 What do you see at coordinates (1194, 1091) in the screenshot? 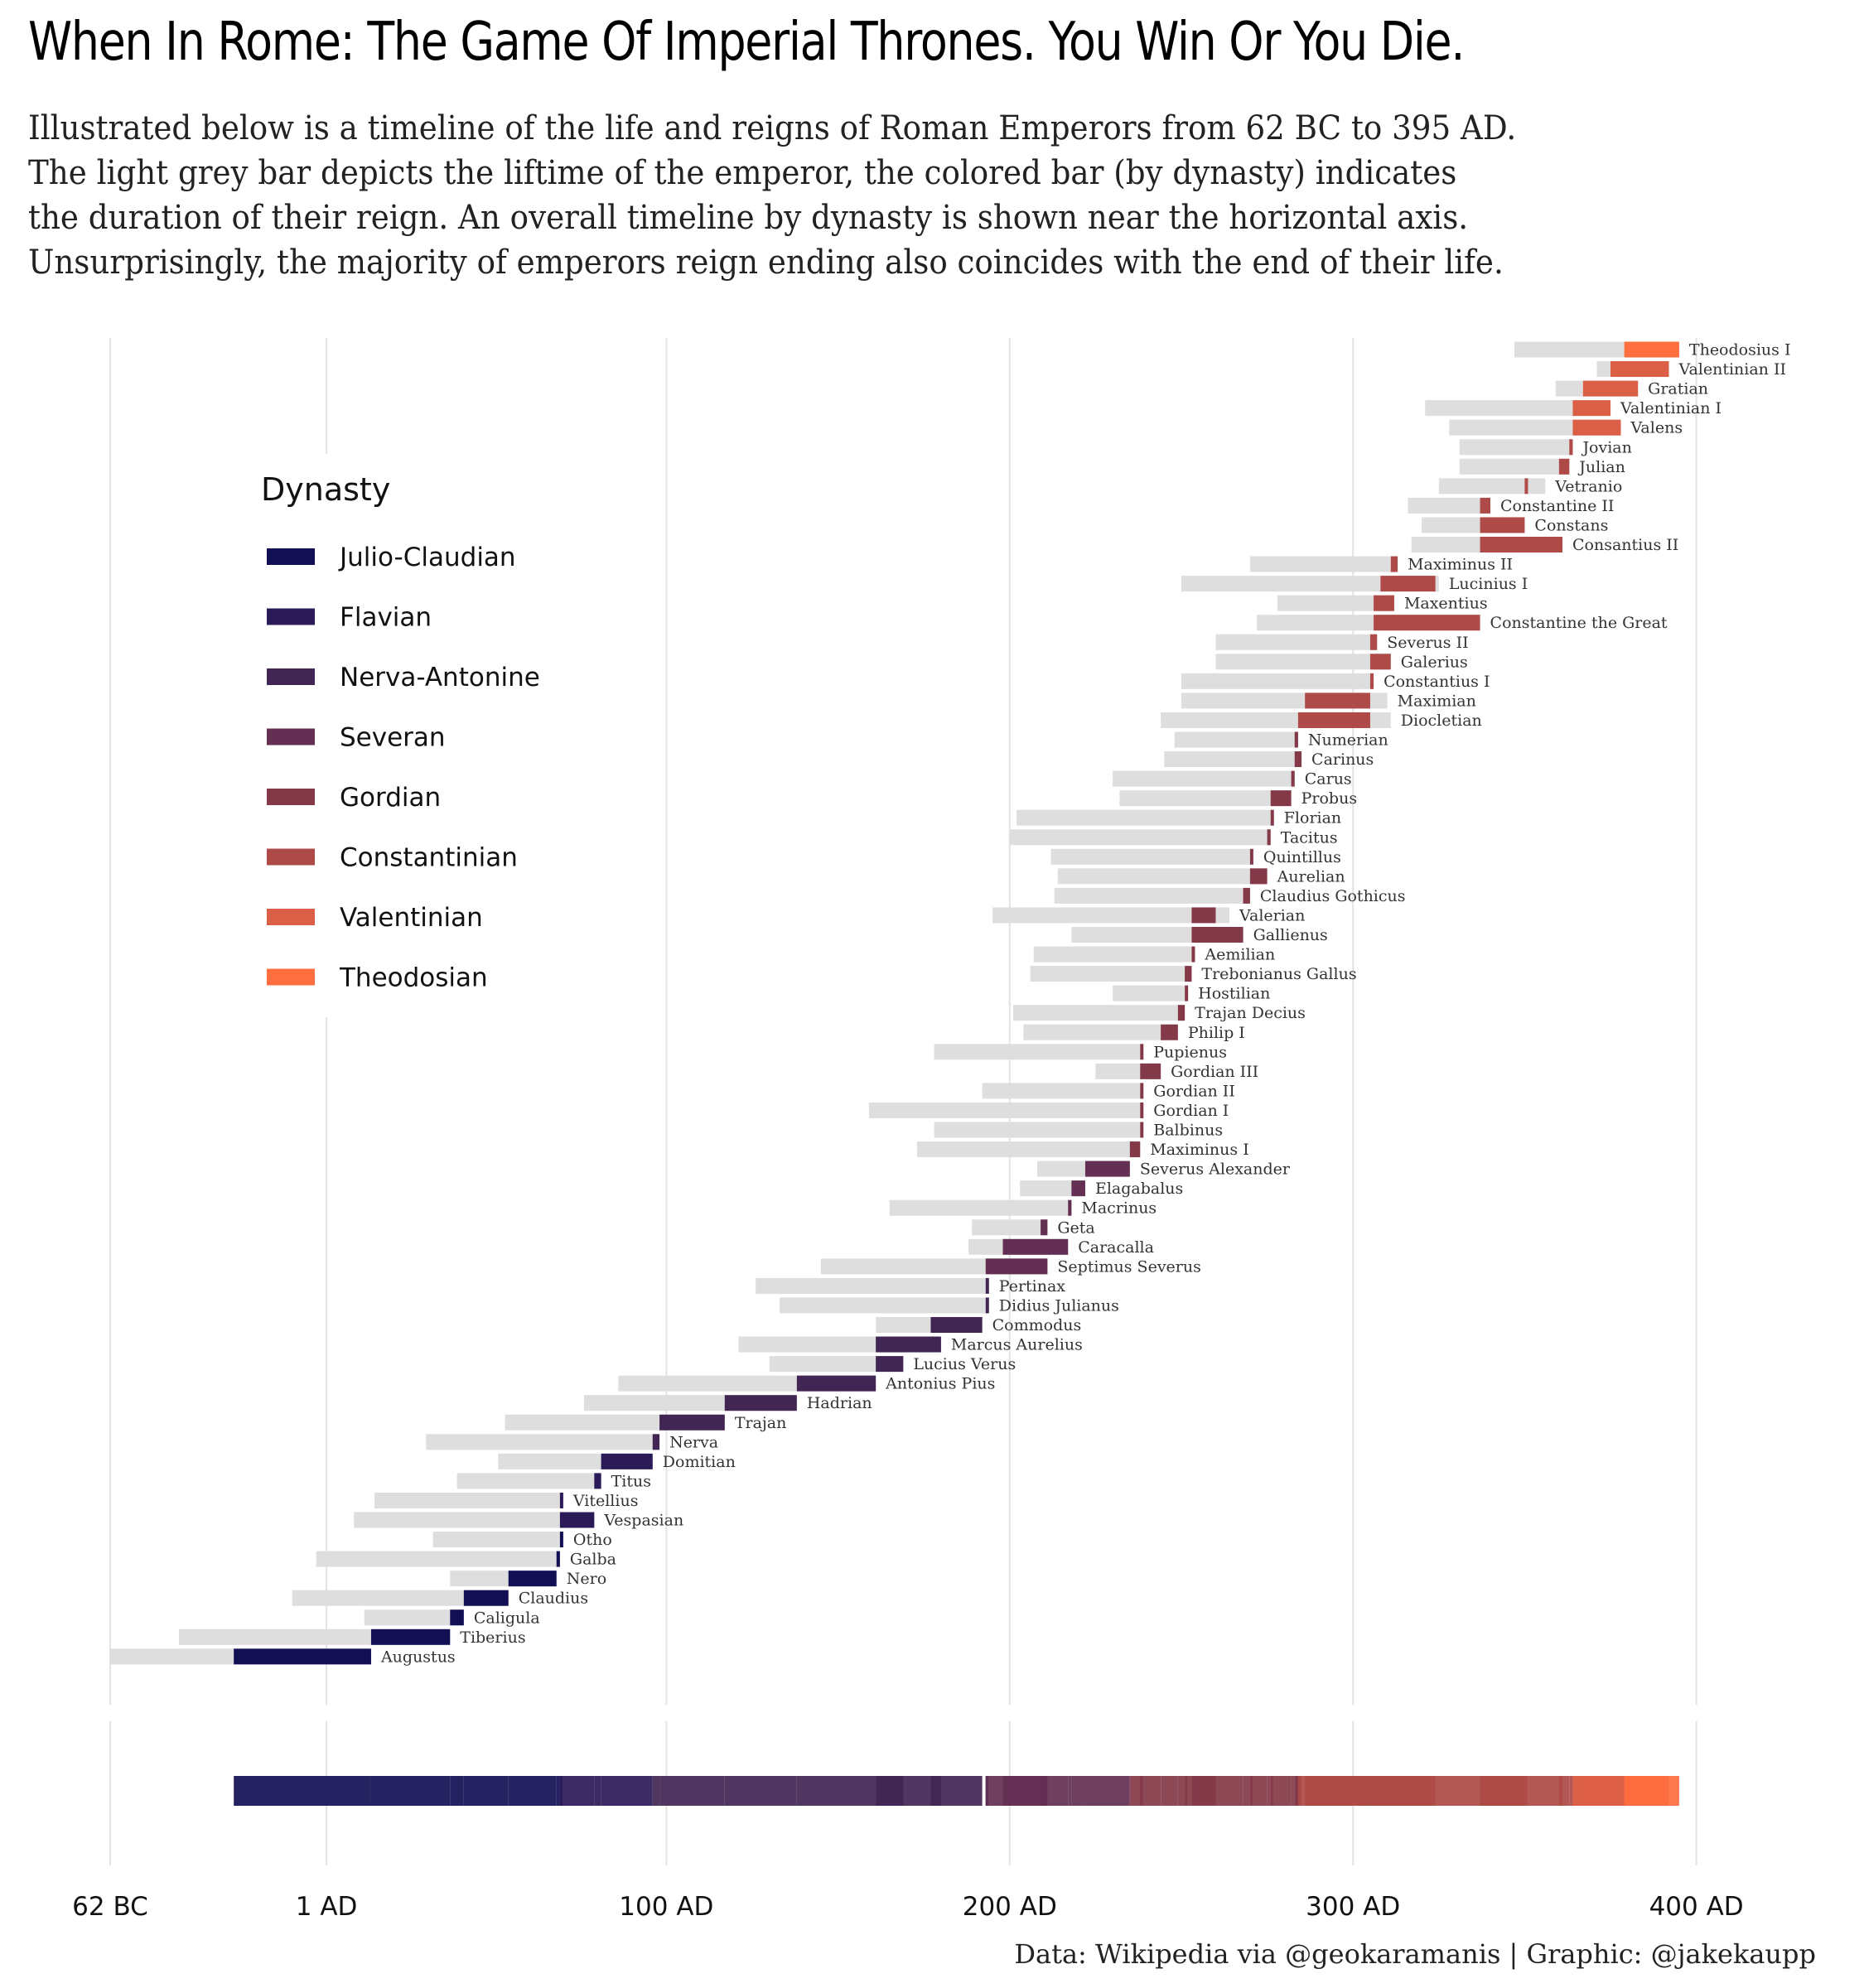
I see `emperor-label-gordian-ii: Gordian II` at bounding box center [1194, 1091].